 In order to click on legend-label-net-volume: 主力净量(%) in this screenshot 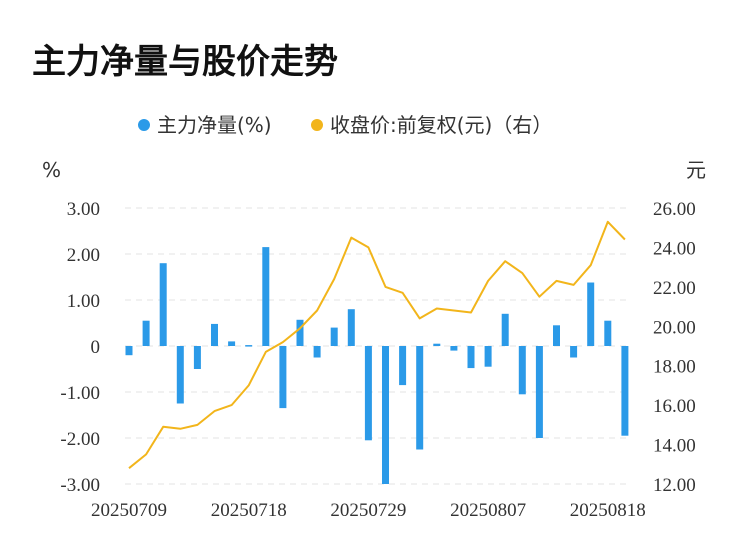, I will do `click(214, 125)`.